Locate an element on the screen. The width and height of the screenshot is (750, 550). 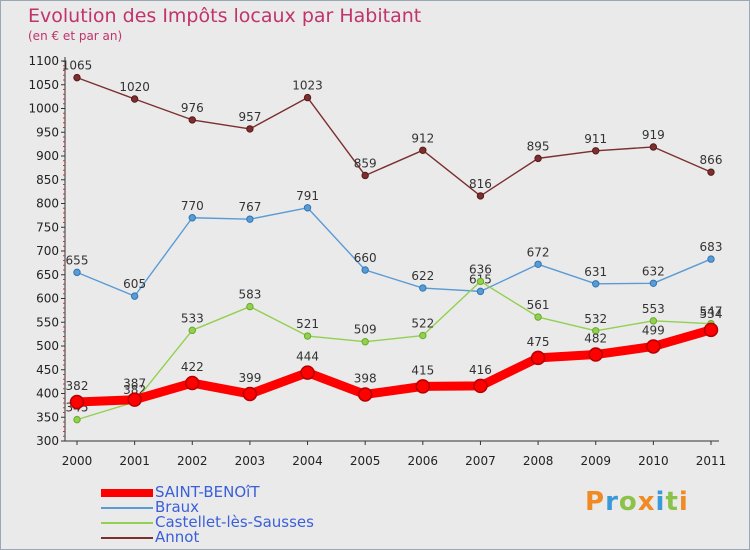
x-tick-label: 2008 is located at coordinates (538, 461).